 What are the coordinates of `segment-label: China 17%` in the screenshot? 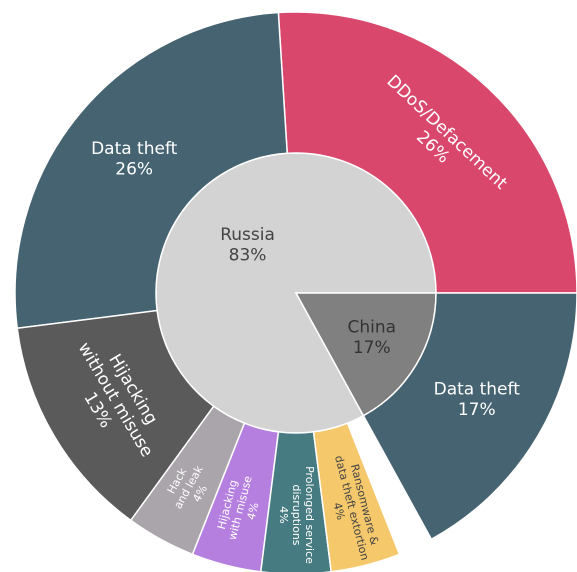 It's located at (371, 338).